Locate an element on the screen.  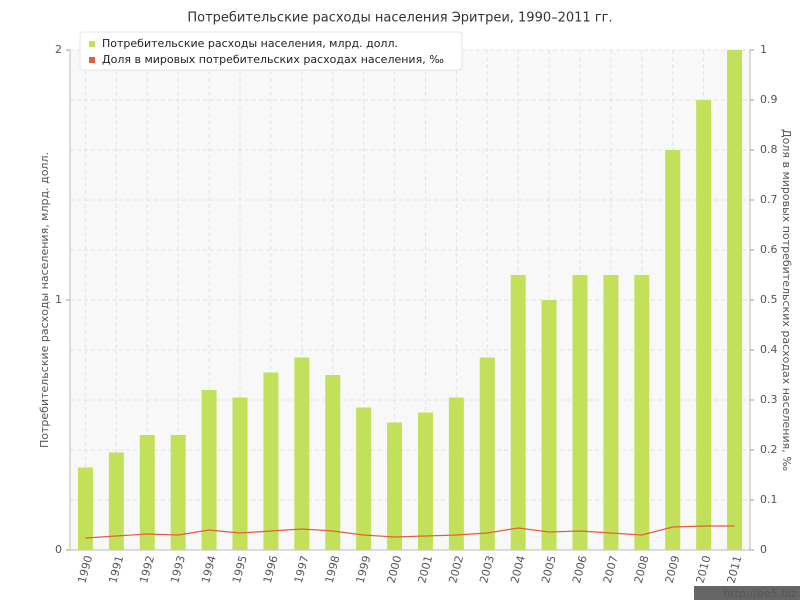
x-tick-label: 2008 is located at coordinates (642, 569).